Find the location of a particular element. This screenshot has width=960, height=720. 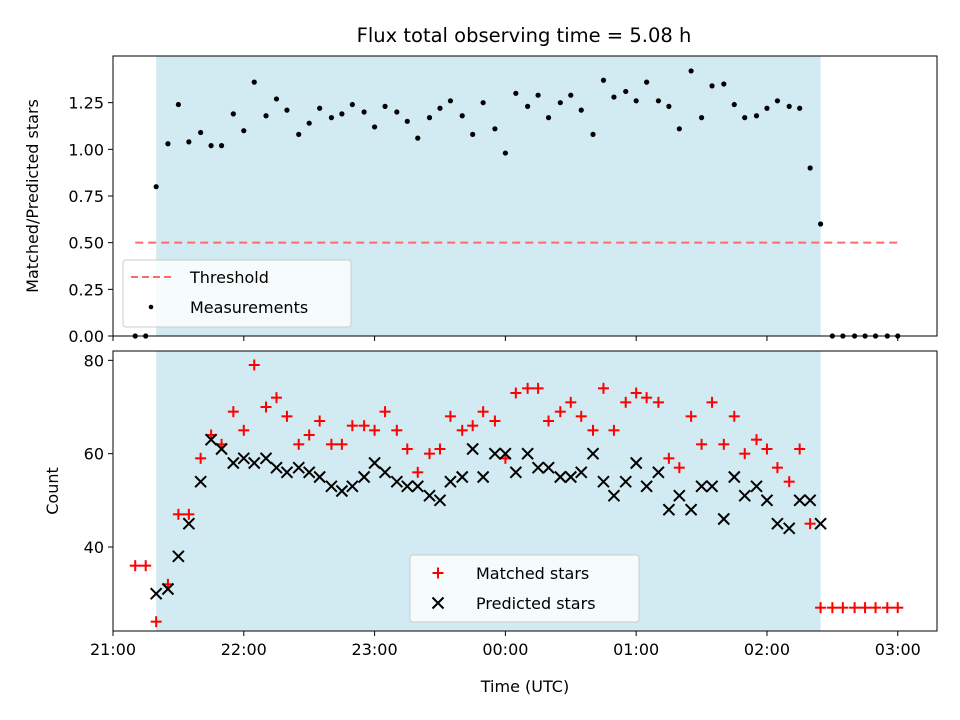

legend-measurements-swatch is located at coordinates (151, 307).